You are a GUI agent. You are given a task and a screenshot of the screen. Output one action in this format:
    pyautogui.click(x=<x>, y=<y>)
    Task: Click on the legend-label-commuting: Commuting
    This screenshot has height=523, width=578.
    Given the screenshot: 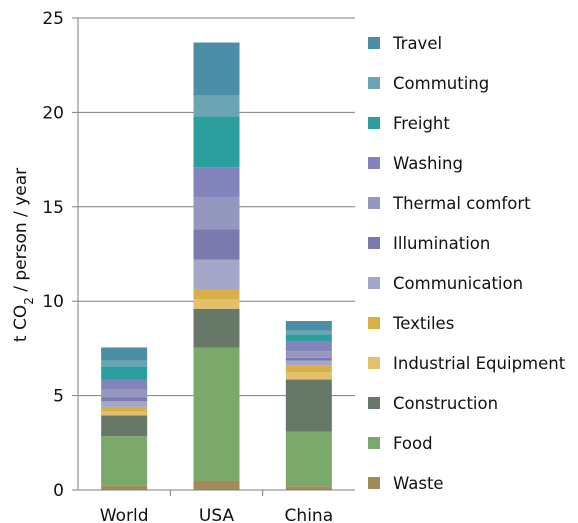 What is the action you would take?
    pyautogui.click(x=441, y=83)
    